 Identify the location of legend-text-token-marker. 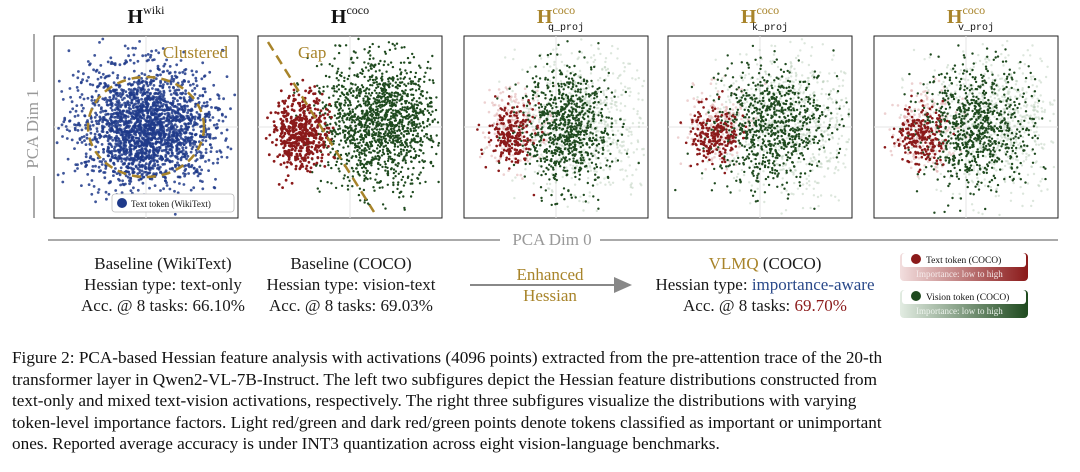
(916, 259).